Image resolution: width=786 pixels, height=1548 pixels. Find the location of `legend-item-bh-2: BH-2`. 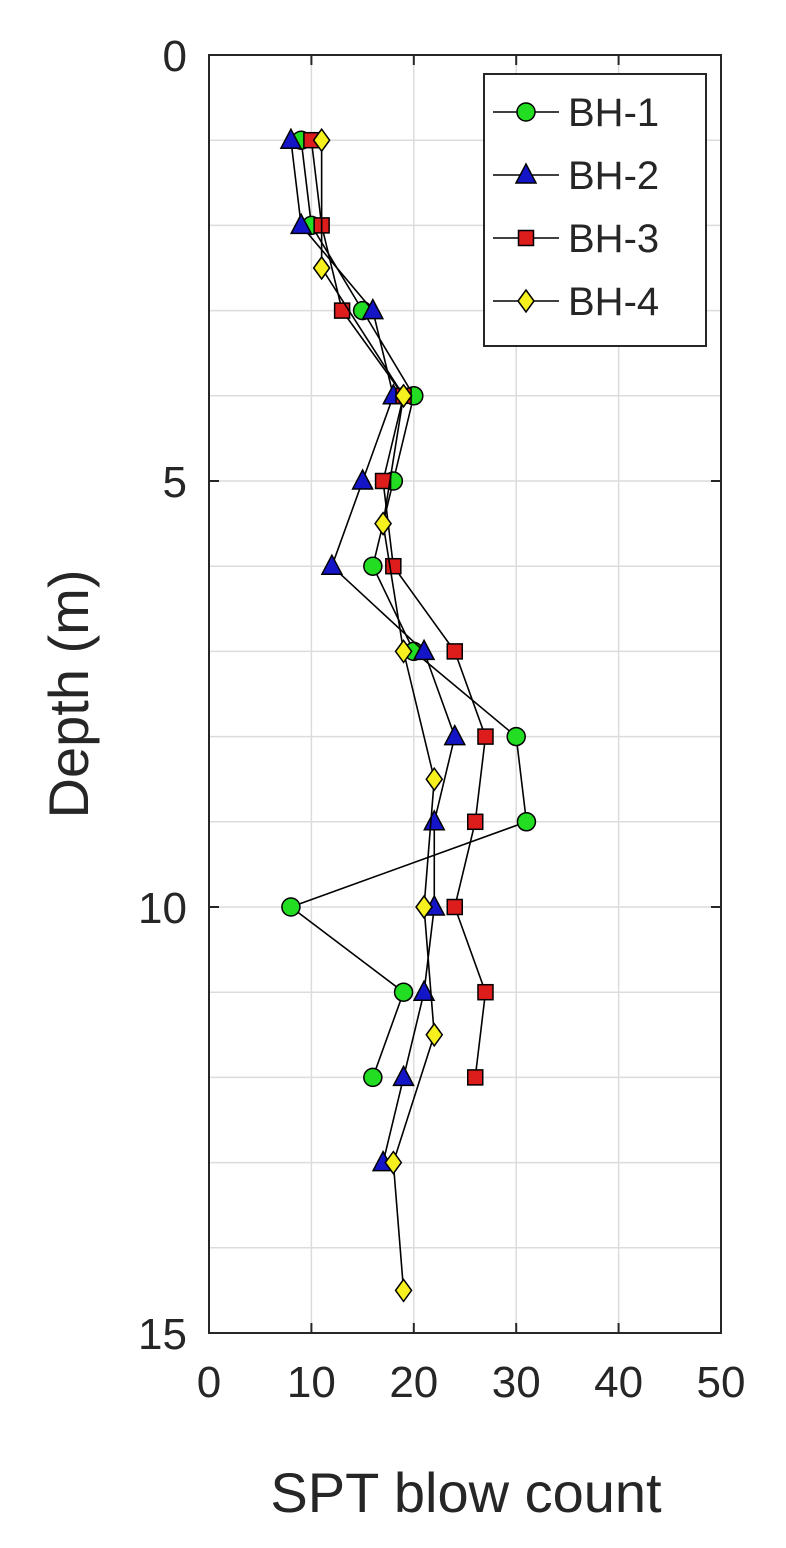

legend-item-bh-2: BH-2 is located at coordinates (576, 176).